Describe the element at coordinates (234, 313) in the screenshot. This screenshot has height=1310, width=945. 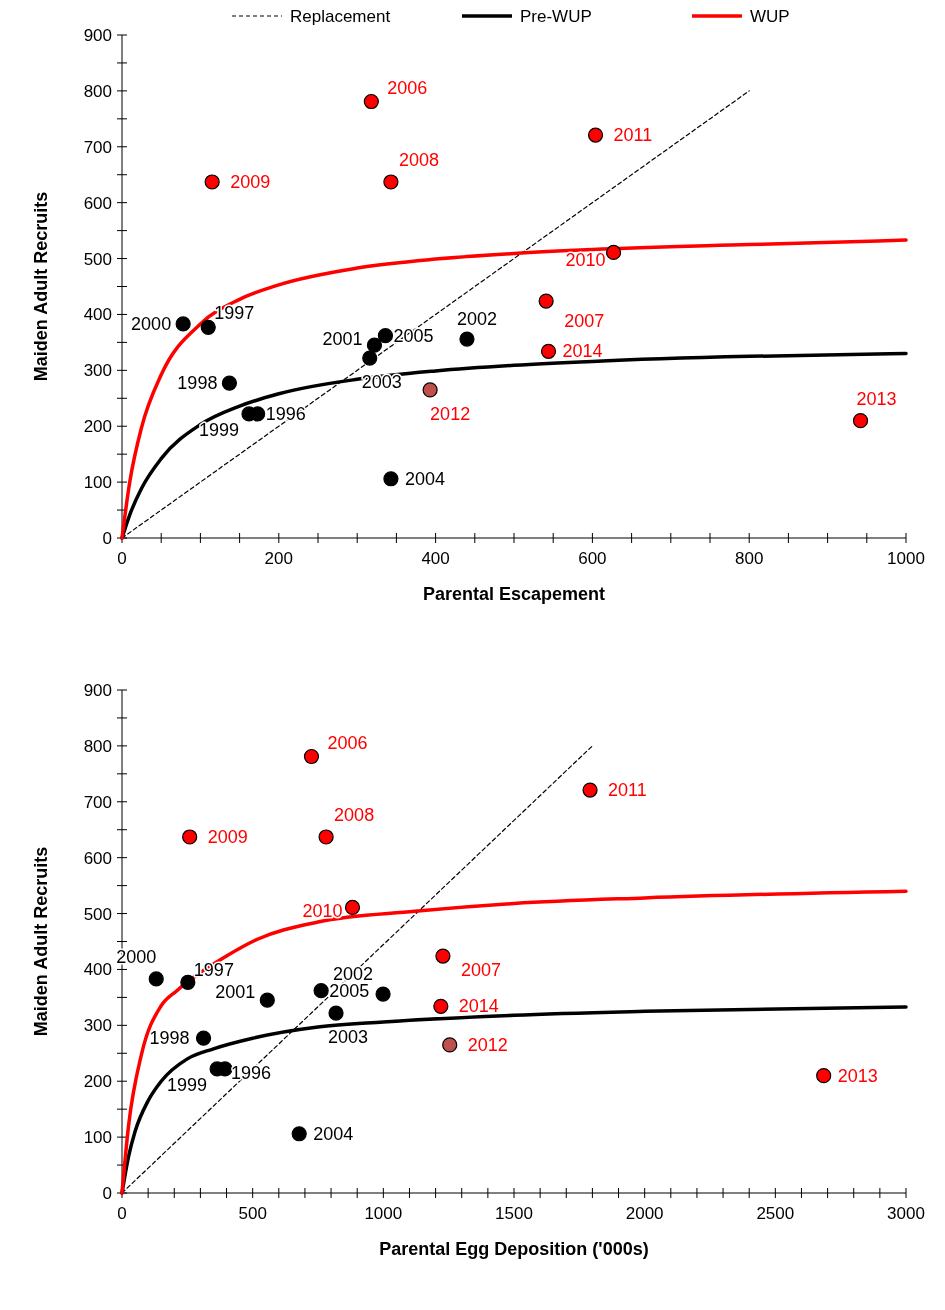
I see `annotation: 1997` at that location.